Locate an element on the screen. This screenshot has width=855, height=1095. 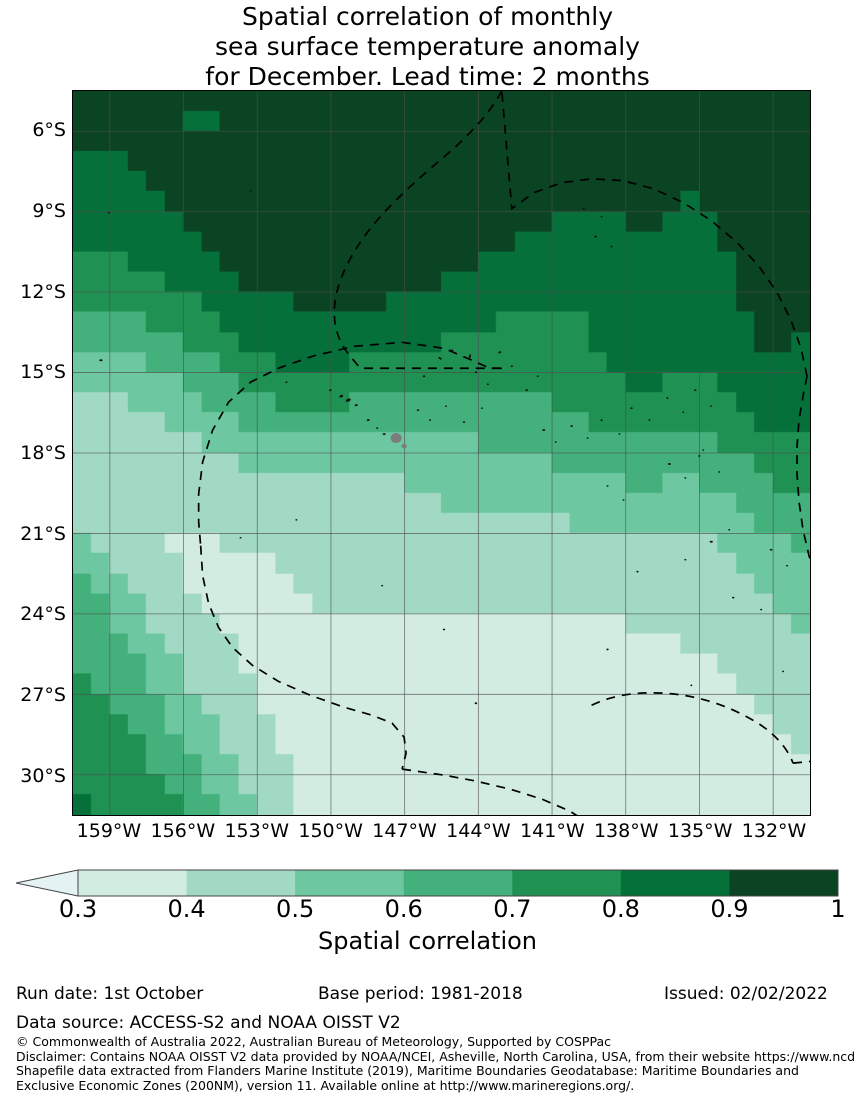
issued-date-text: Issued: 02/02/2022 is located at coordinates (746, 994).